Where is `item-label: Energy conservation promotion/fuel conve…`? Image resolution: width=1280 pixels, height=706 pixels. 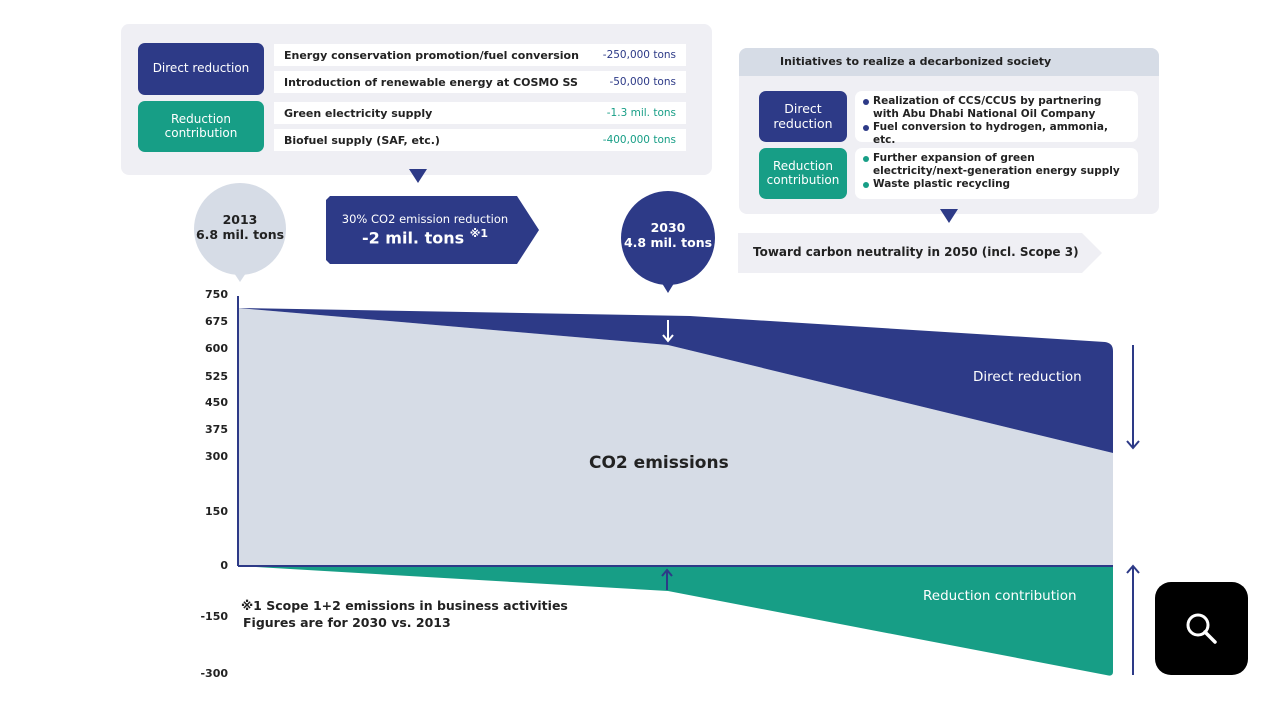 item-label: Energy conservation promotion/fuel conve… is located at coordinates (431, 55).